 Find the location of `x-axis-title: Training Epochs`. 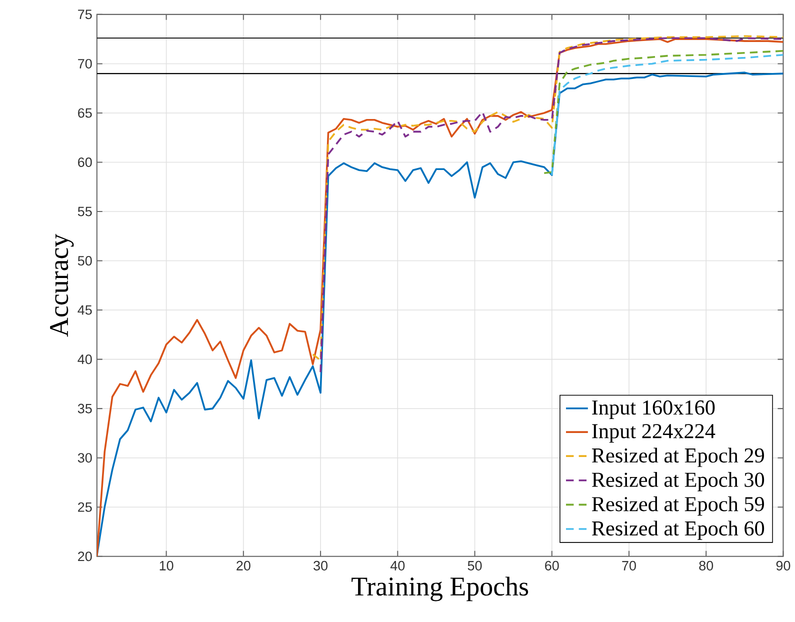

x-axis-title: Training Epochs is located at coordinates (440, 589).